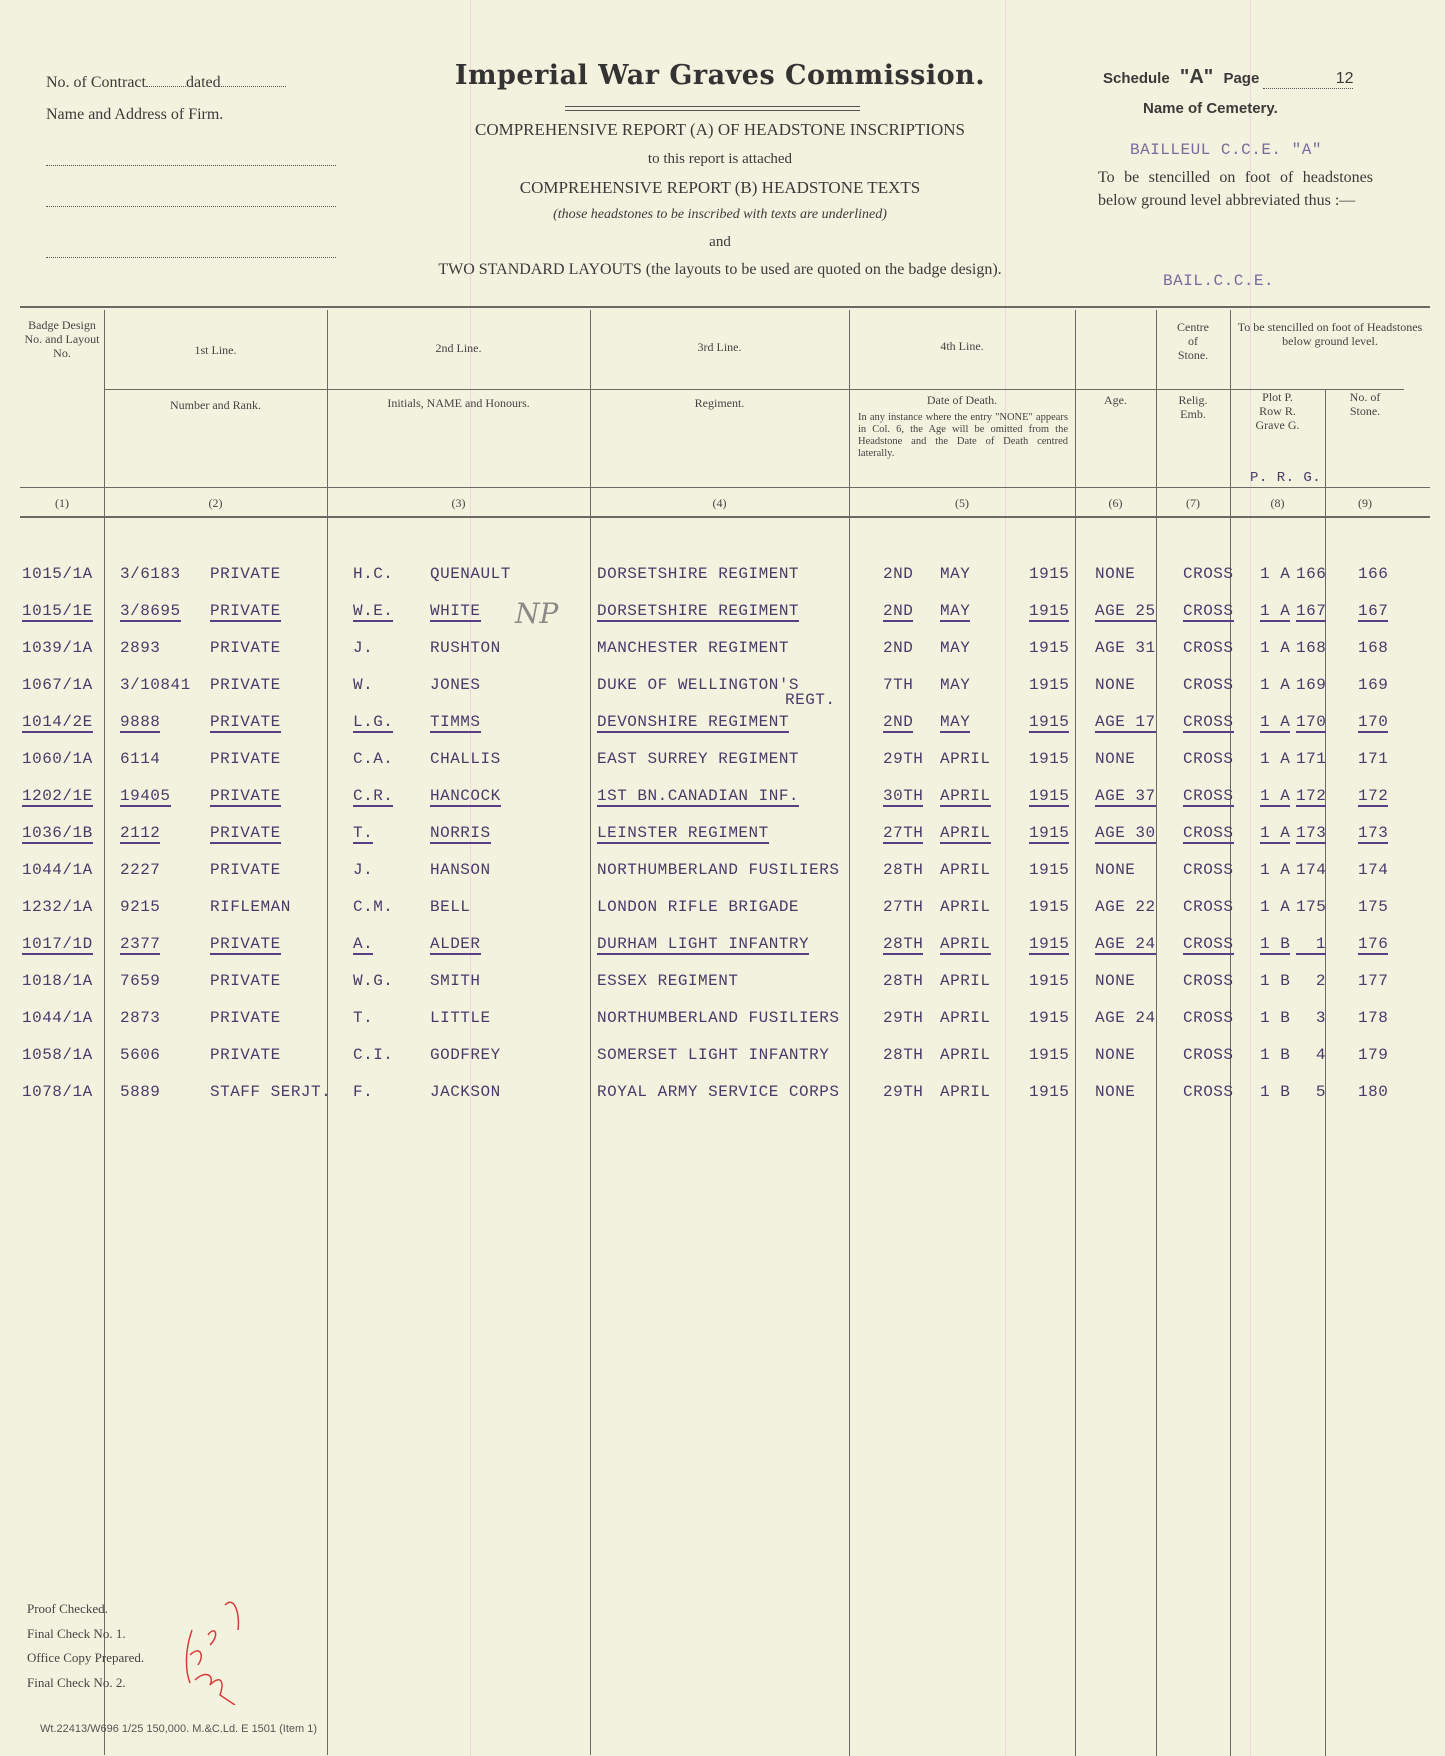  I want to click on contract-line: No. of Contract dated, so click(166, 83).